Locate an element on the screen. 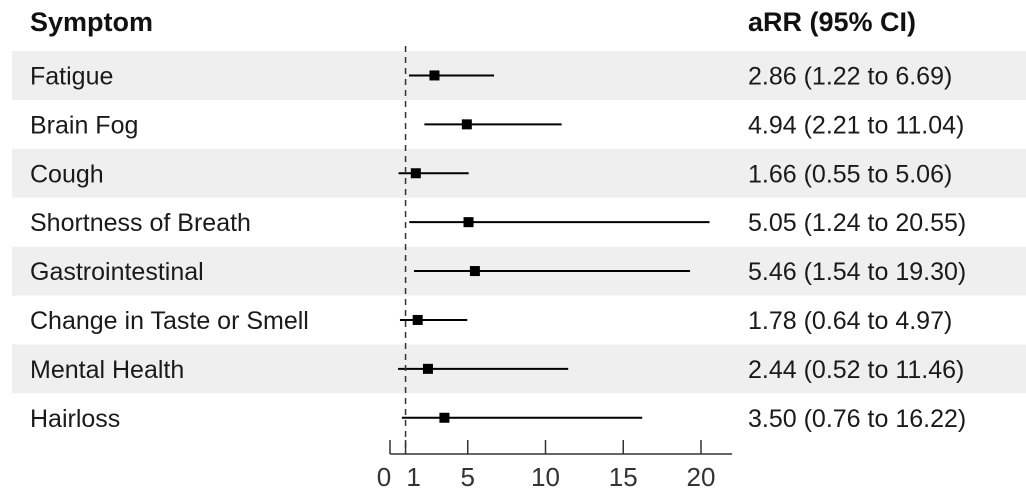 The height and width of the screenshot is (499, 1026). x-tick-label: 15 is located at coordinates (623, 477).